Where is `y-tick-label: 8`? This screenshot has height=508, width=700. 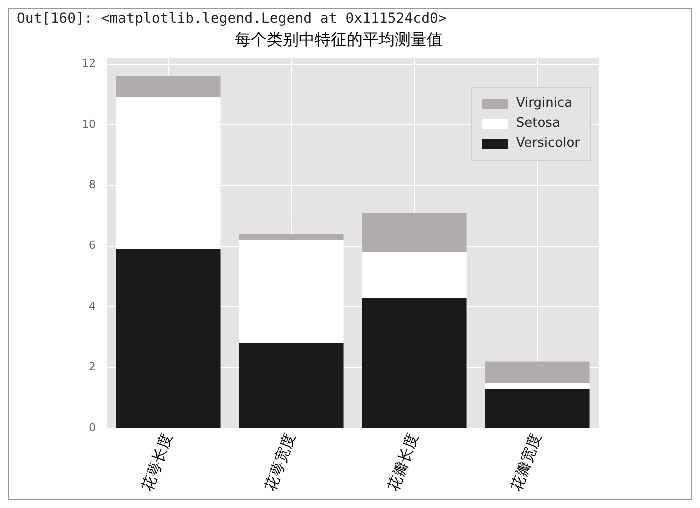 y-tick-label: 8 is located at coordinates (92, 185).